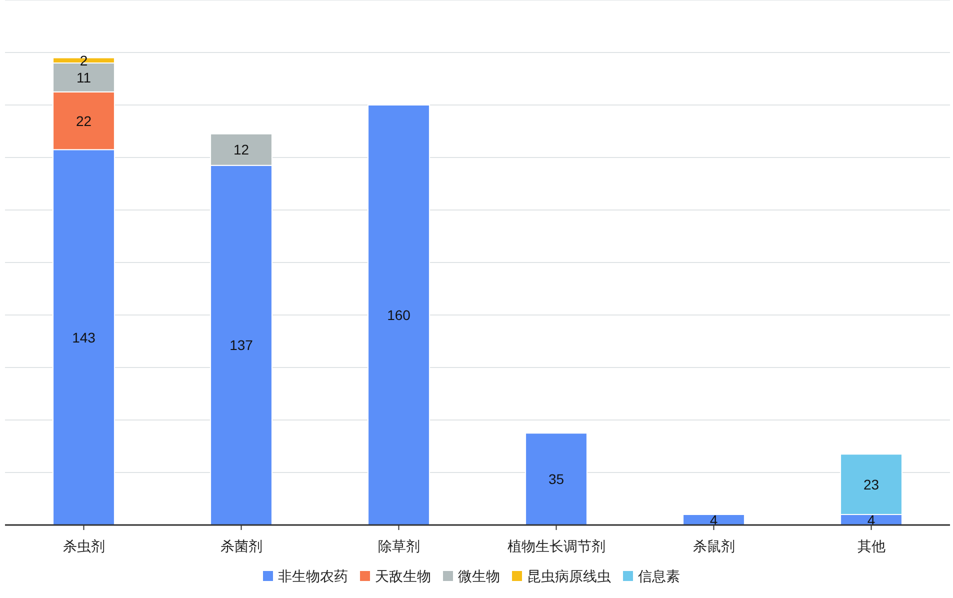  I want to click on legend-label: 昆虫病原线虫, so click(569, 576).